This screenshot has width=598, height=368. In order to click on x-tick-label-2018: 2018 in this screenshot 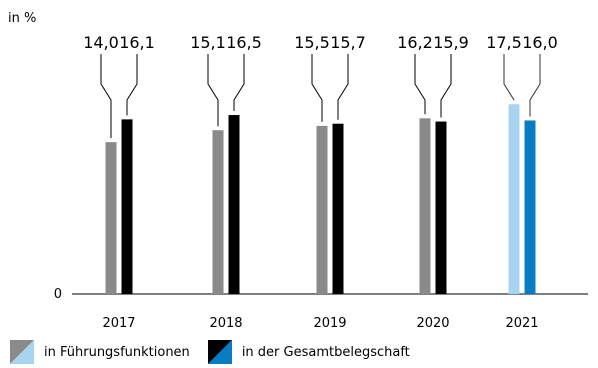, I will do `click(225, 323)`.